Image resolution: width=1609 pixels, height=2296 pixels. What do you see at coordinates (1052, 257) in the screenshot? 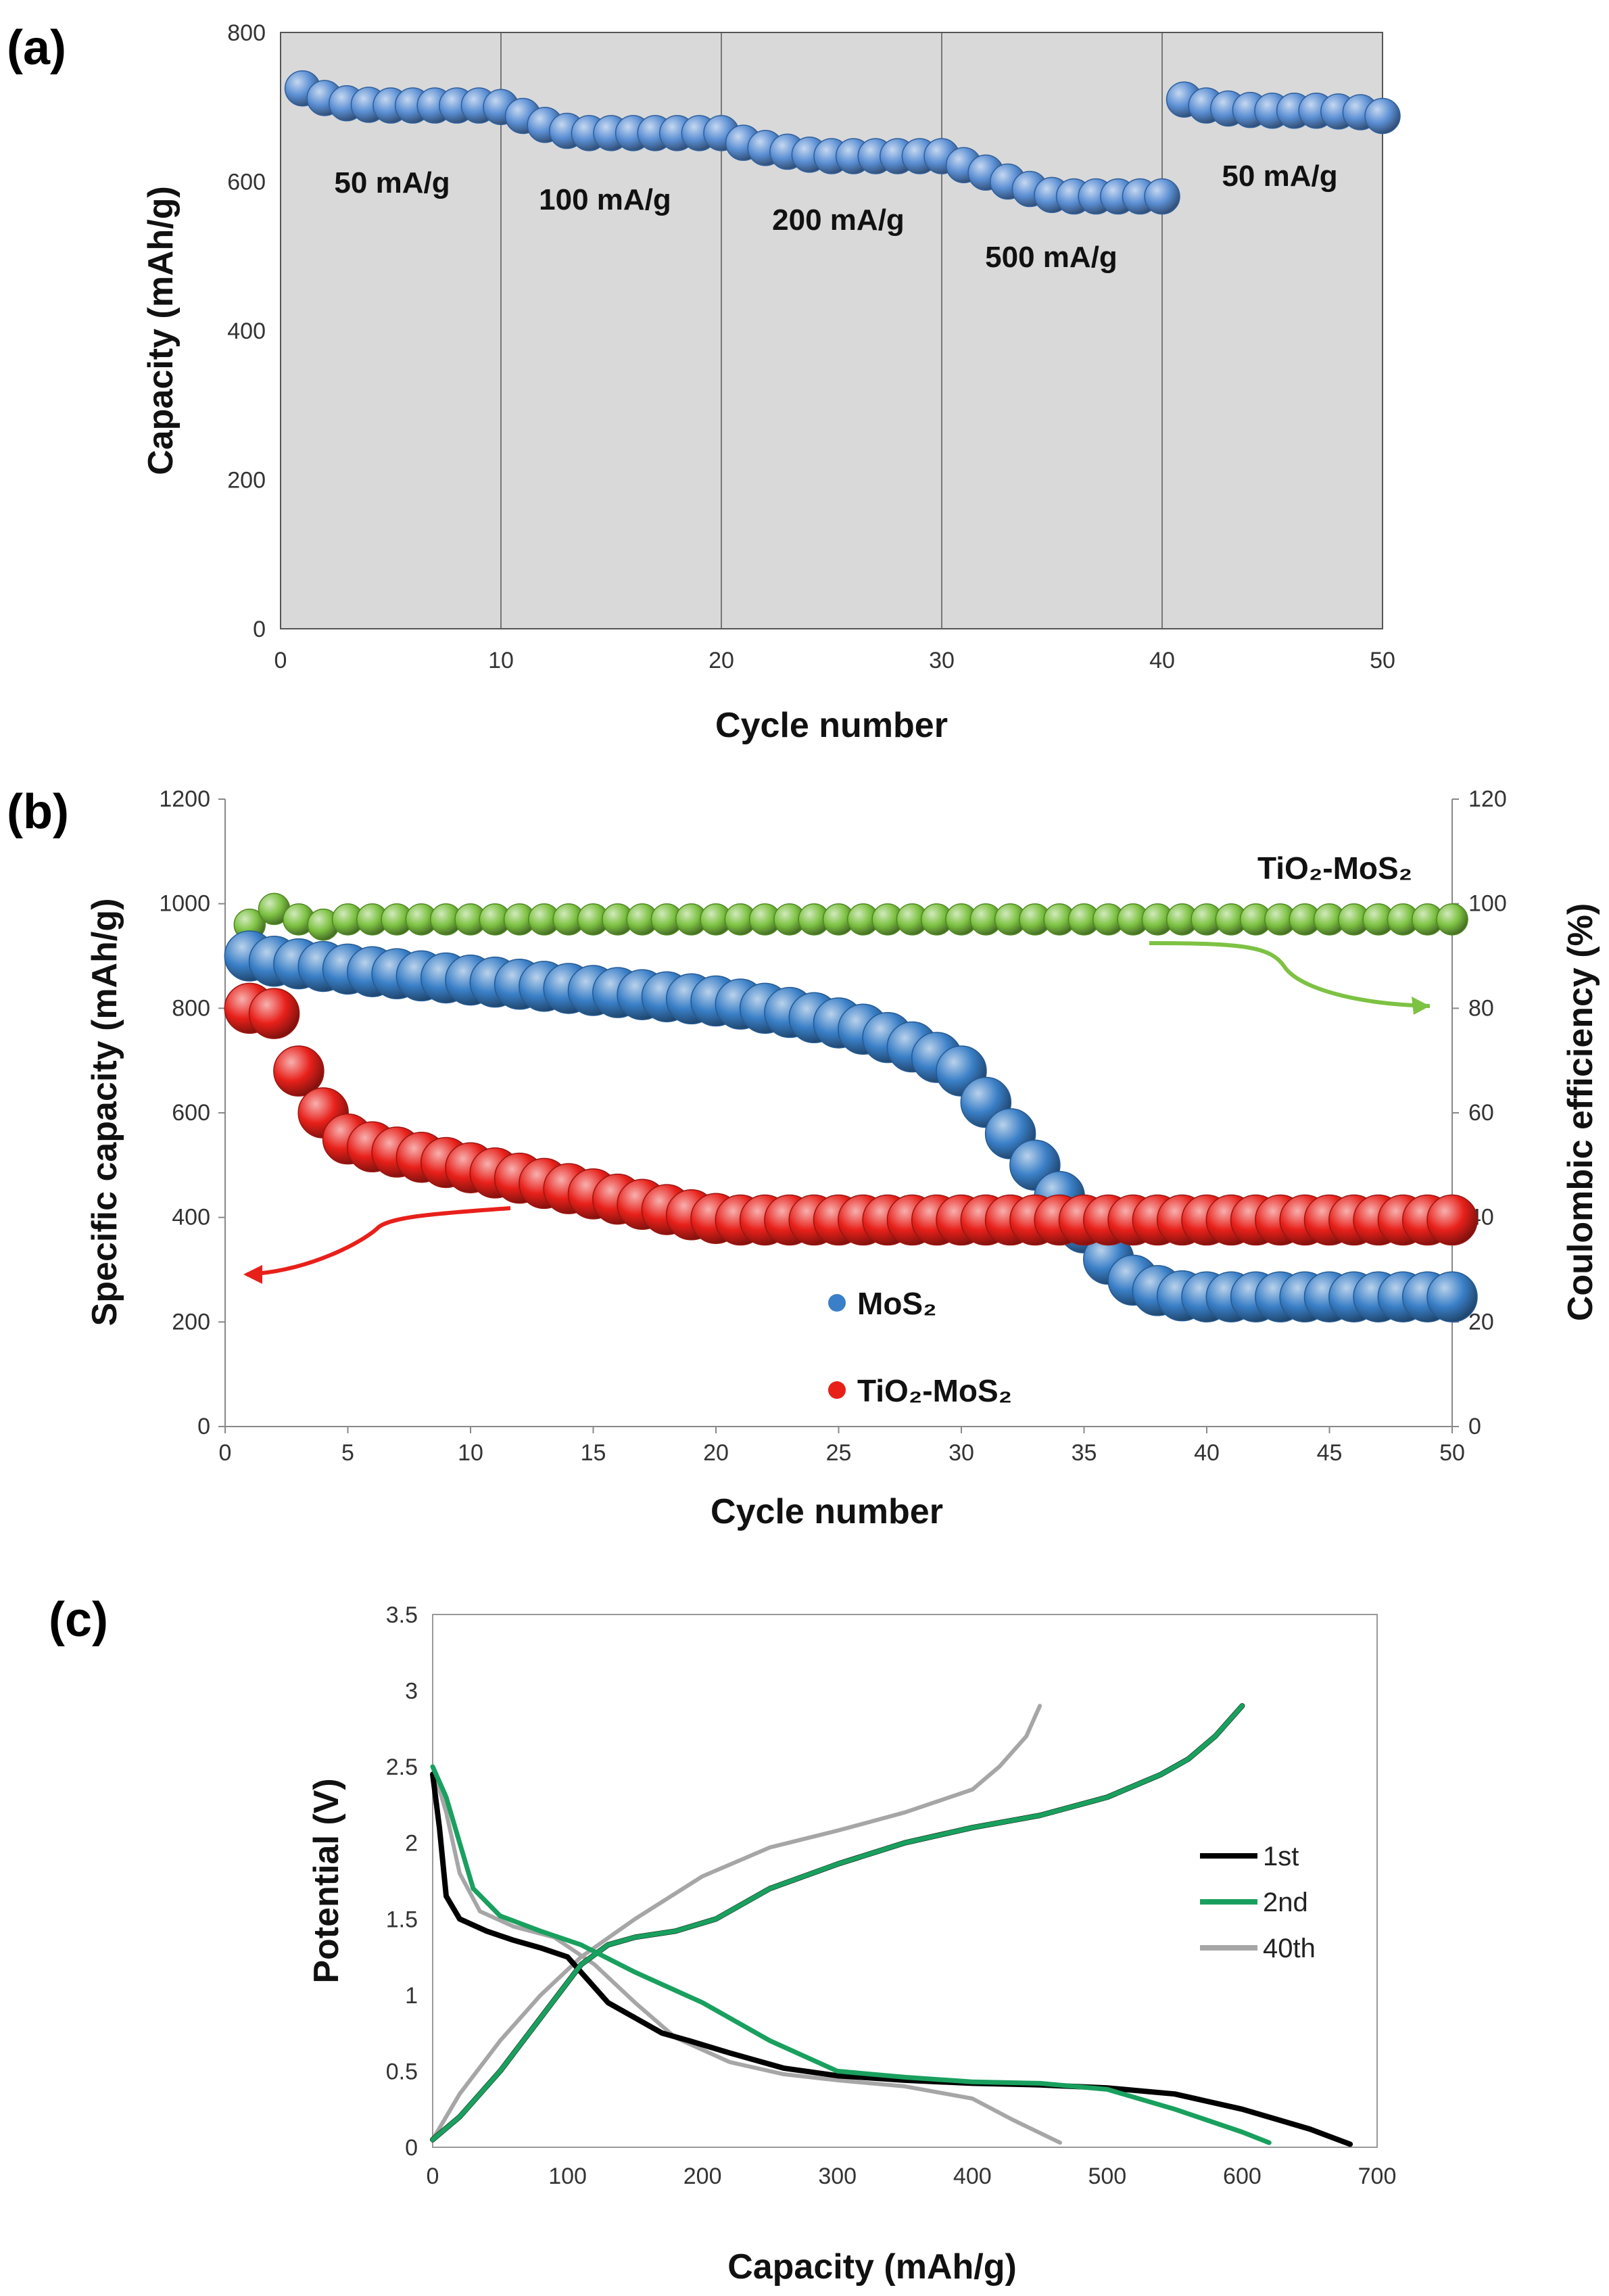
I see `rate-label-500: 500 mA/g` at bounding box center [1052, 257].